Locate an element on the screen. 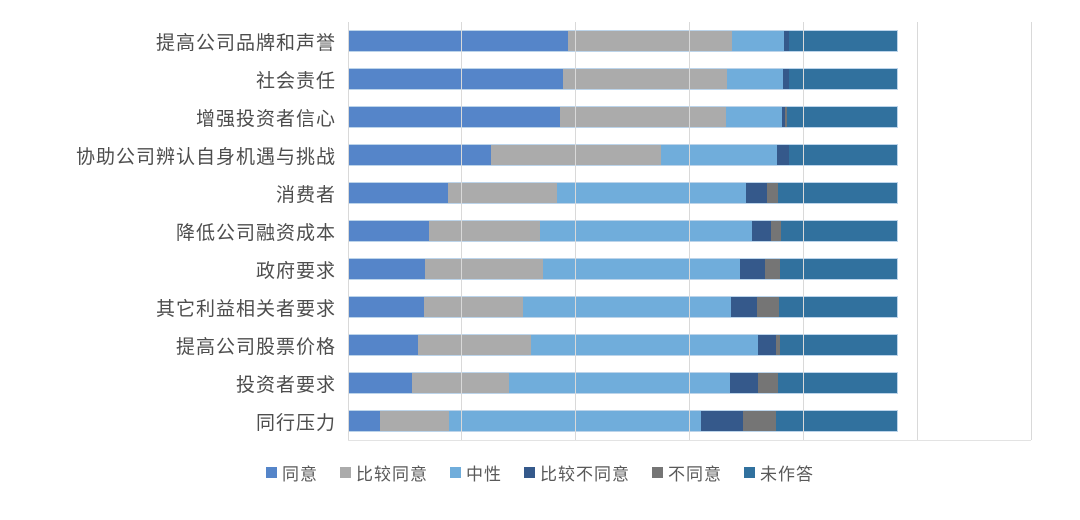 The image size is (1080, 520). legend-item: 比较同意 is located at coordinates (384, 472).